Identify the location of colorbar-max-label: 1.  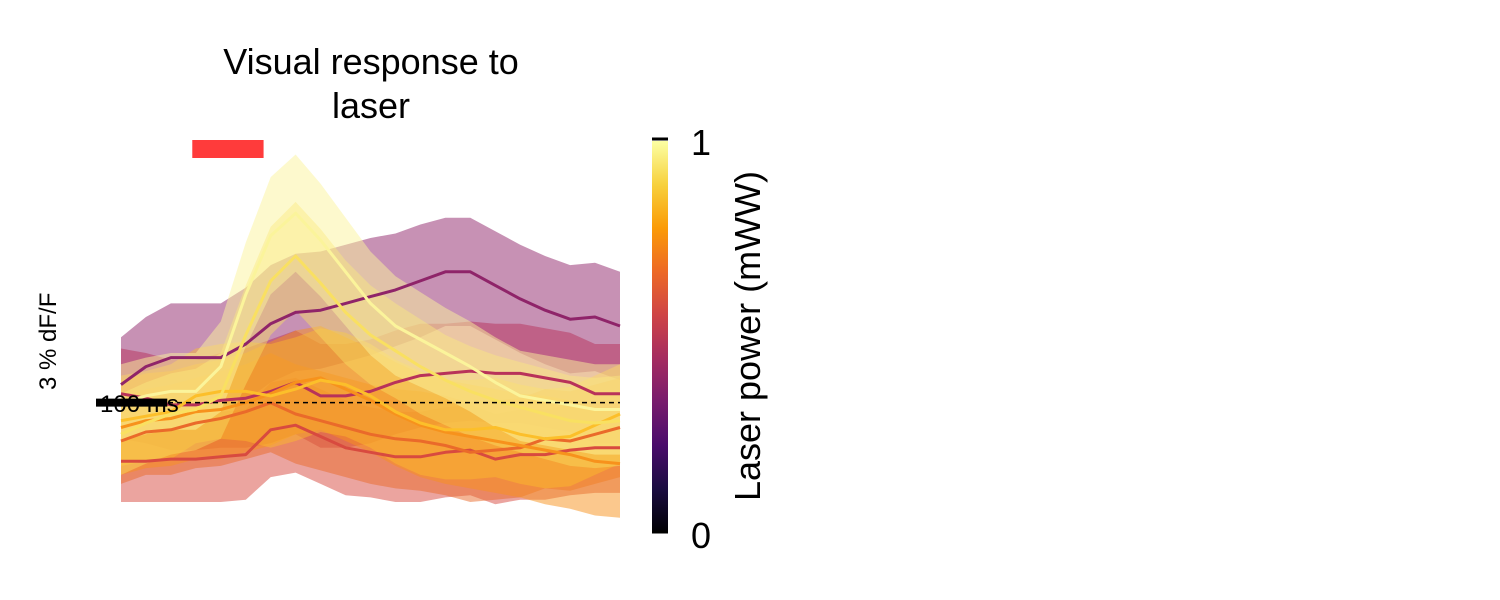
(701, 142).